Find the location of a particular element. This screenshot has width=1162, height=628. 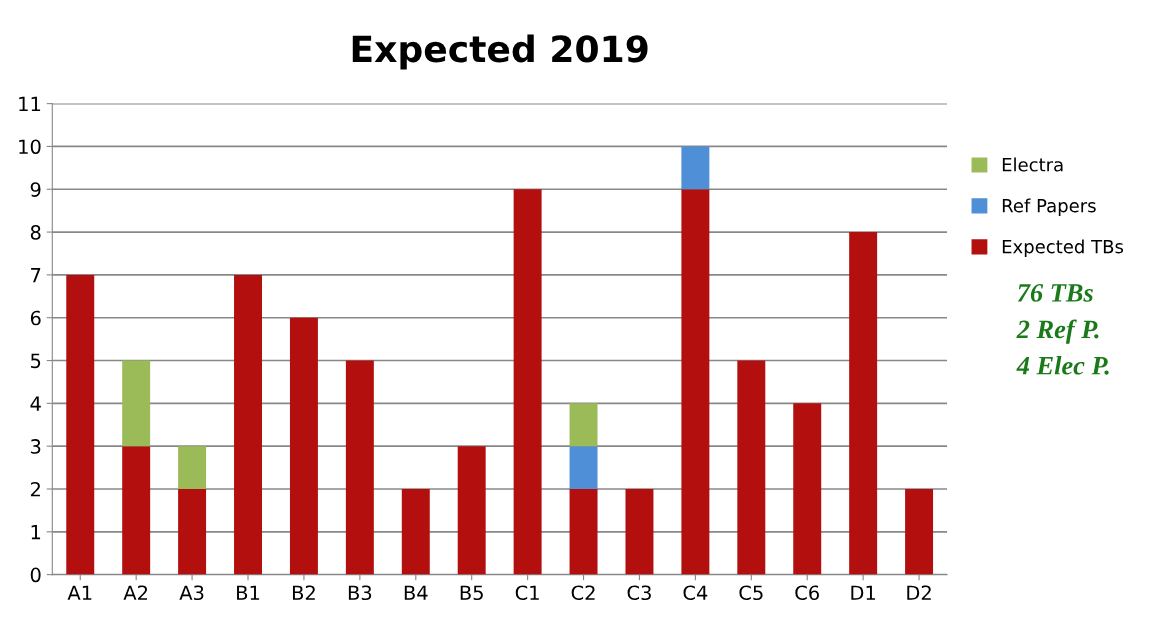

y-tick-label: 4 is located at coordinates (35, 403).